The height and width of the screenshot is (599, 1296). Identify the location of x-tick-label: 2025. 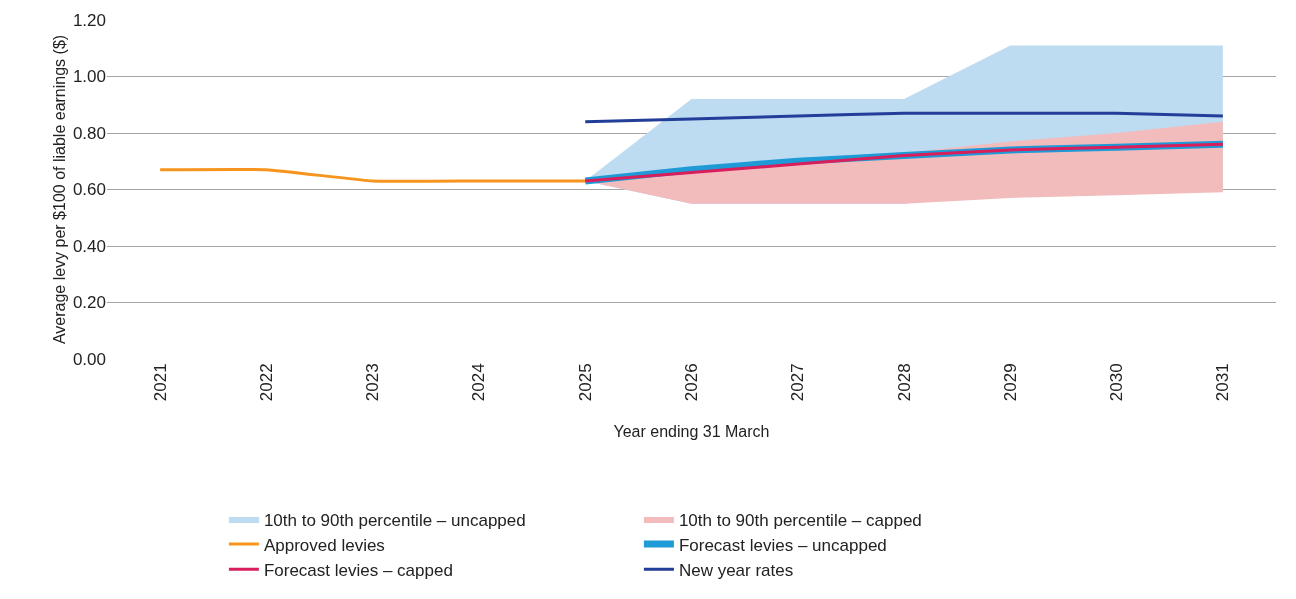
(585, 382).